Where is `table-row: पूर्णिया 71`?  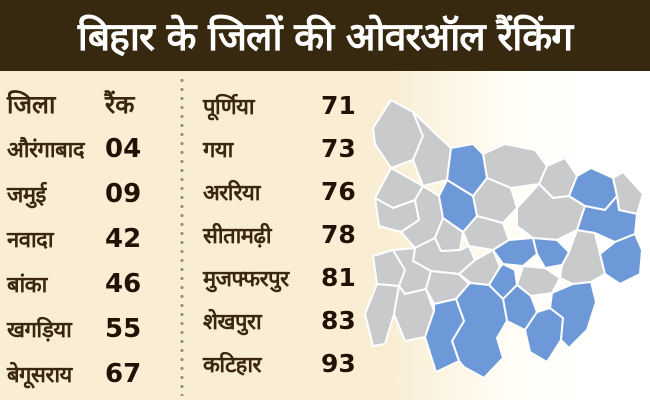
table-row: पूर्णिया 71 is located at coordinates (285, 105).